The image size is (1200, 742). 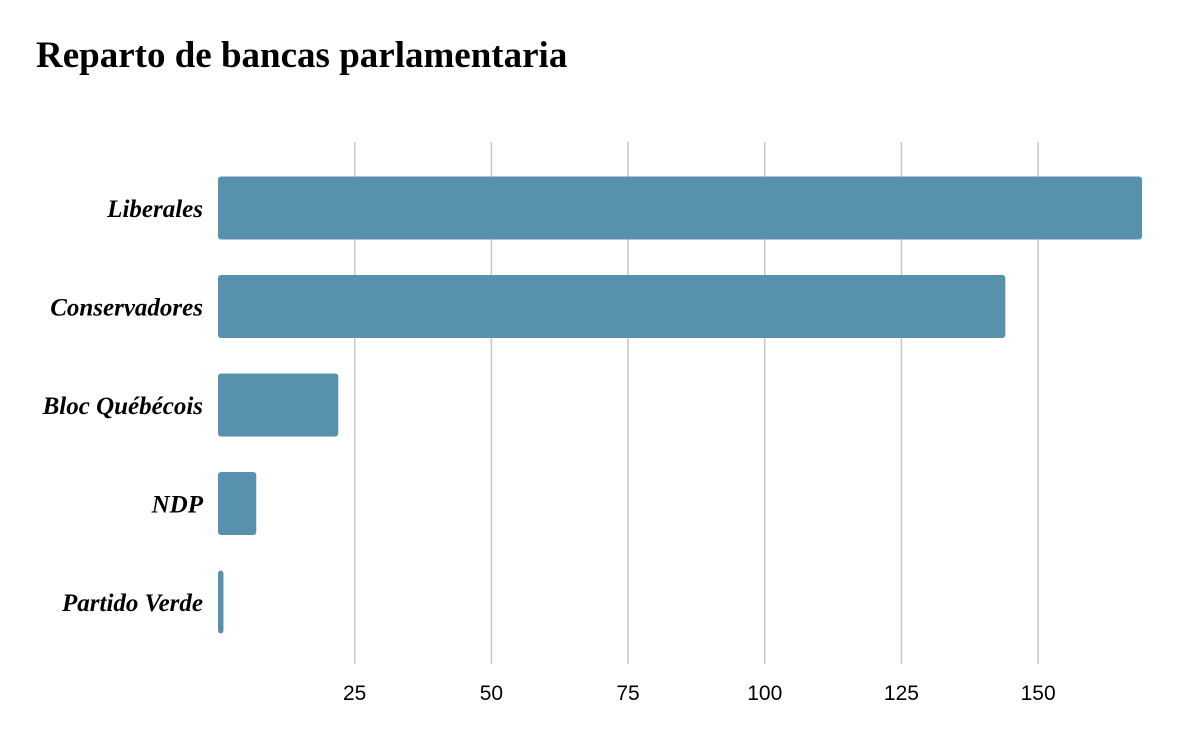 What do you see at coordinates (901, 693) in the screenshot?
I see `x-tick-label: 125` at bounding box center [901, 693].